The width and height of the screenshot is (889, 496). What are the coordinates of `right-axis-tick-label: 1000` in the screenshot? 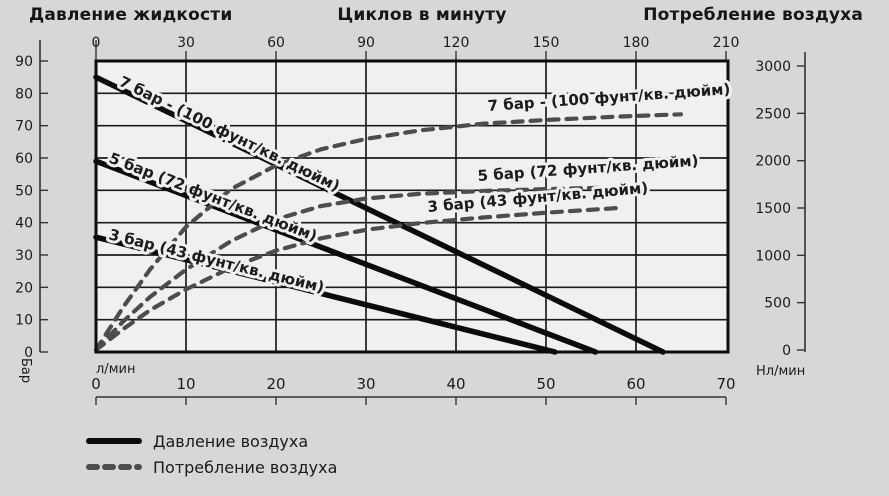 It's located at (773, 256).